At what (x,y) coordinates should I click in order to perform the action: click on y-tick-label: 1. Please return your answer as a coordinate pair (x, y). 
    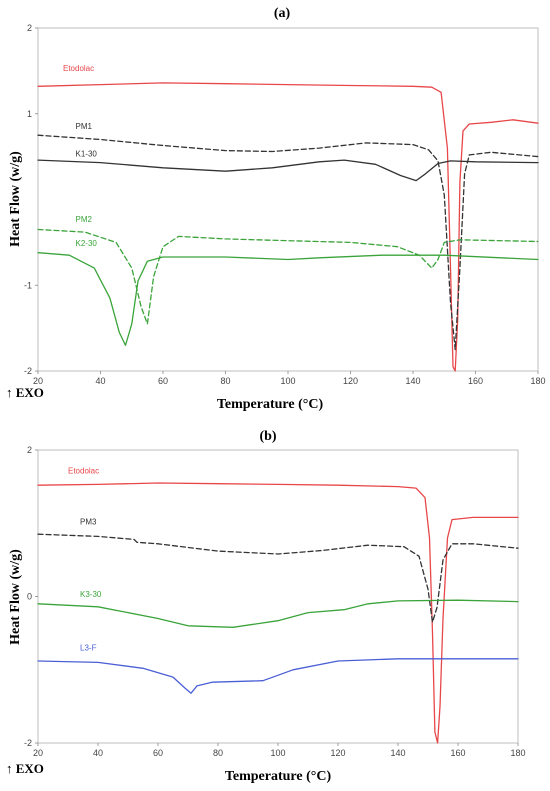
    Looking at the image, I should click on (29, 114).